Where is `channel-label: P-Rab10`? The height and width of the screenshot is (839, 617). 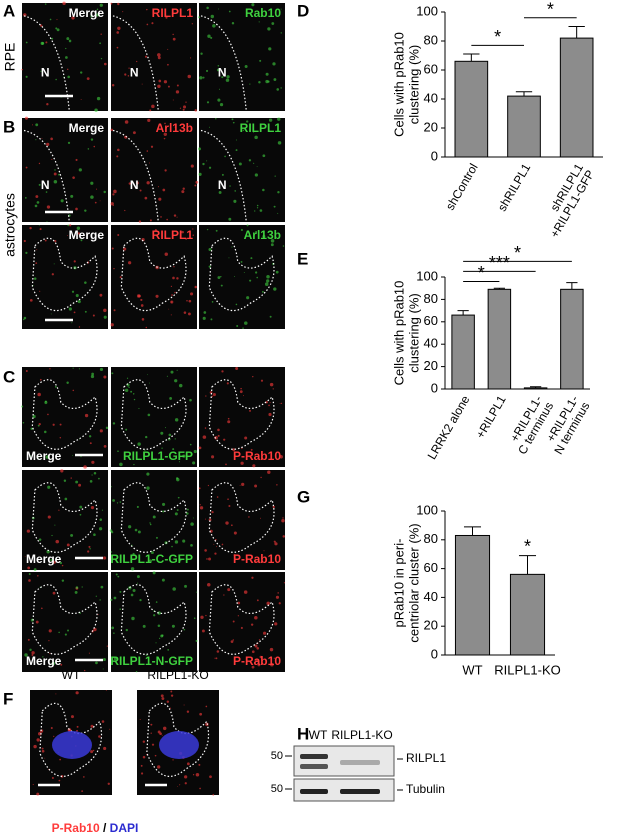
channel-label: P-Rab10 is located at coordinates (257, 559).